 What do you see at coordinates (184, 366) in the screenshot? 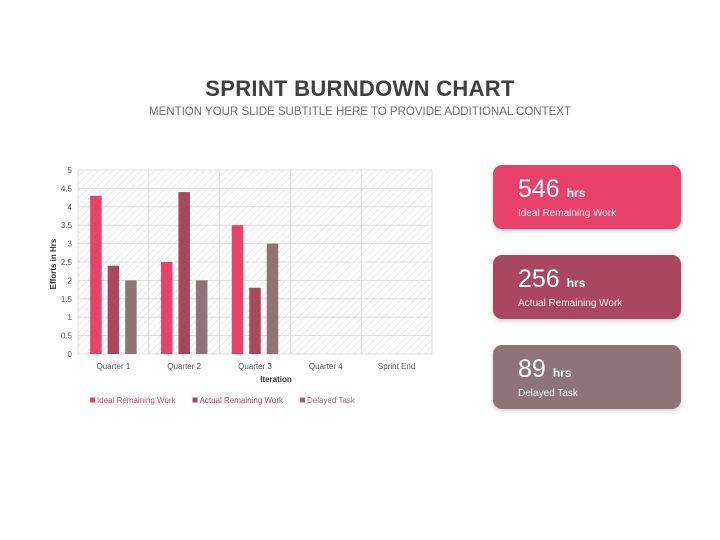
I see `x-tick-label: Quarter 2` at bounding box center [184, 366].